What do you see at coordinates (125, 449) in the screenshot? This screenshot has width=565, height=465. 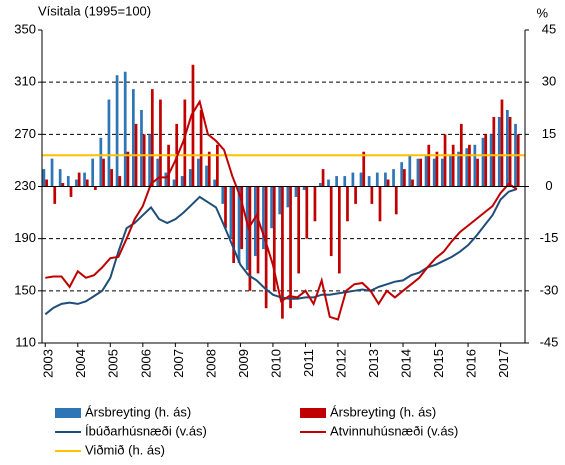 I see `legend-label: Viðmið (h. ás)` at bounding box center [125, 449].